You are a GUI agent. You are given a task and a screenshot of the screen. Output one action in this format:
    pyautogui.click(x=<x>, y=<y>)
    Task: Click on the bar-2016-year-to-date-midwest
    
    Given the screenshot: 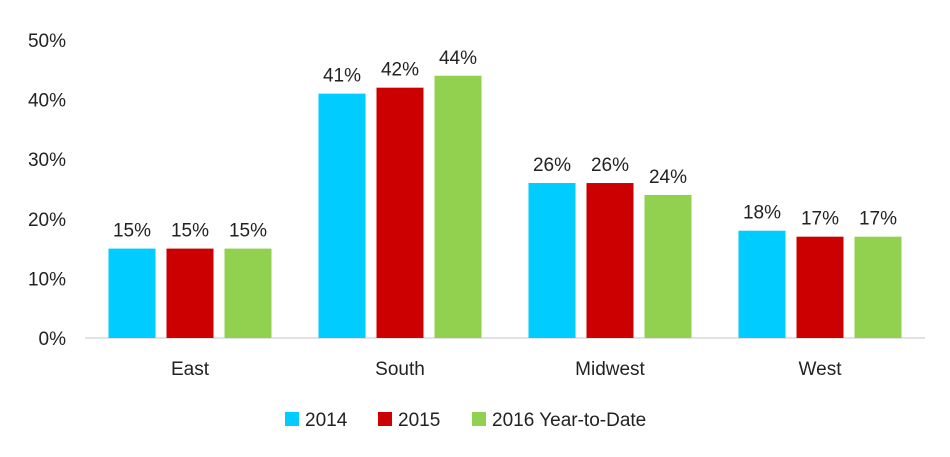 What is the action you would take?
    pyautogui.click(x=668, y=266)
    